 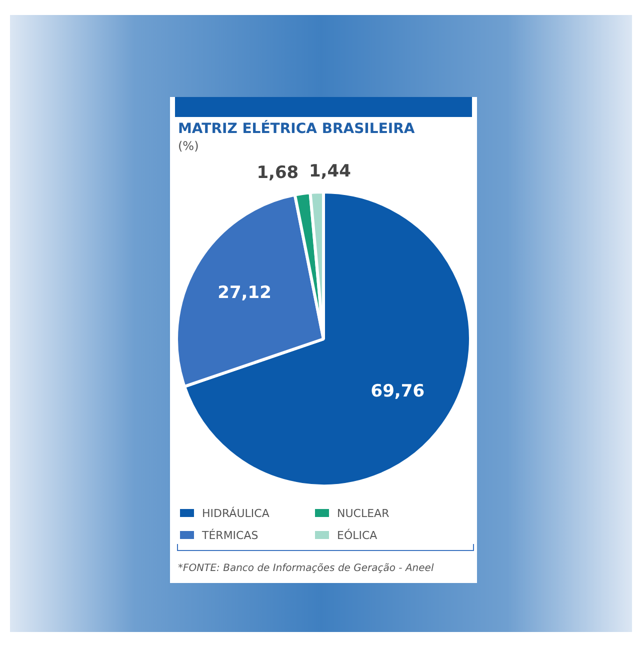 I want to click on legend-label: HIDRÁULICA, so click(x=236, y=513).